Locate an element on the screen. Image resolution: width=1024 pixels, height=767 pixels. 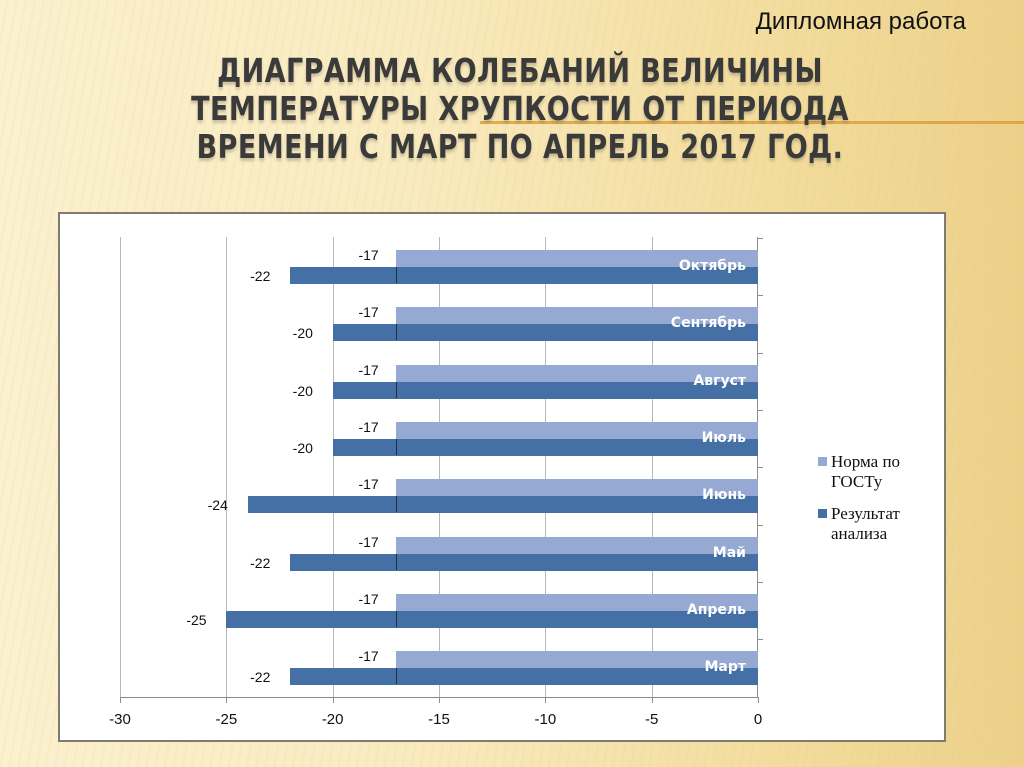
chart-legend: Норма по ГОСТу Результат анализа is located at coordinates (874, 504).